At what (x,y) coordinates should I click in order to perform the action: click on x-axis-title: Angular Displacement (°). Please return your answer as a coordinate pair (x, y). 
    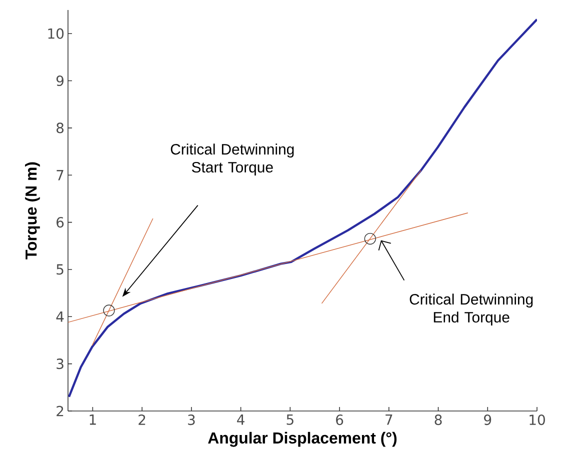
    Looking at the image, I should click on (302, 439).